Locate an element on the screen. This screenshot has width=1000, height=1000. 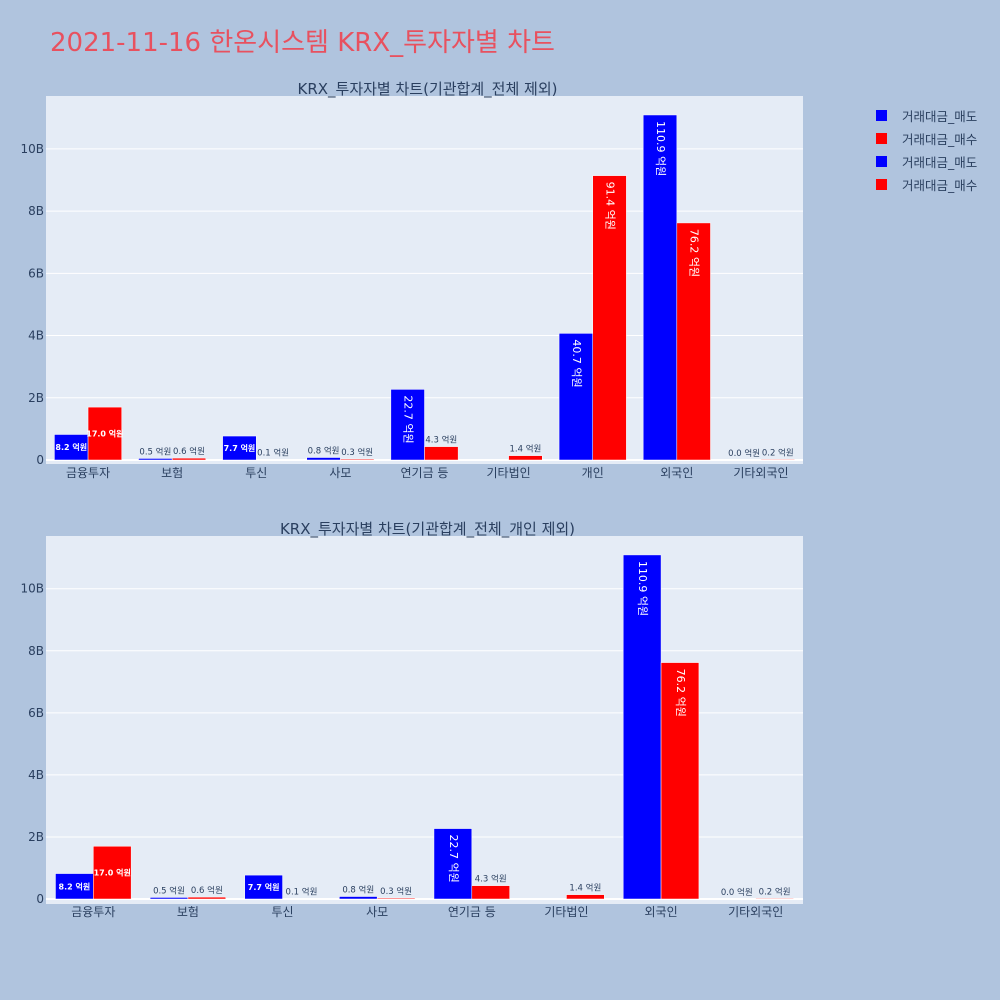
x-tick-label: 개인 is located at coordinates (593, 473).